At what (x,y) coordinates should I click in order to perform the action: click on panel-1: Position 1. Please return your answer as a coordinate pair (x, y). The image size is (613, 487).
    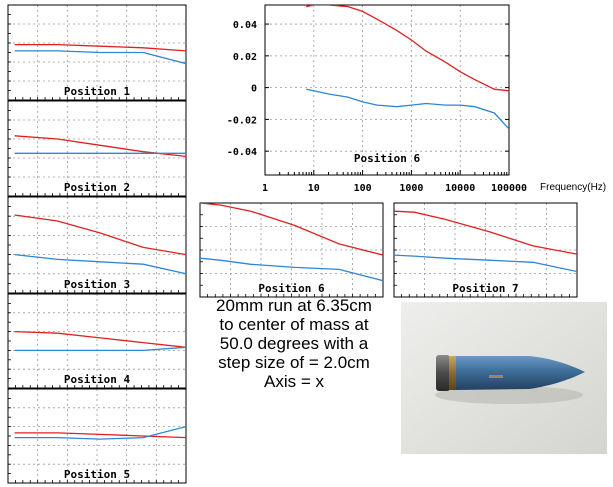
    Looking at the image, I should click on (97, 52).